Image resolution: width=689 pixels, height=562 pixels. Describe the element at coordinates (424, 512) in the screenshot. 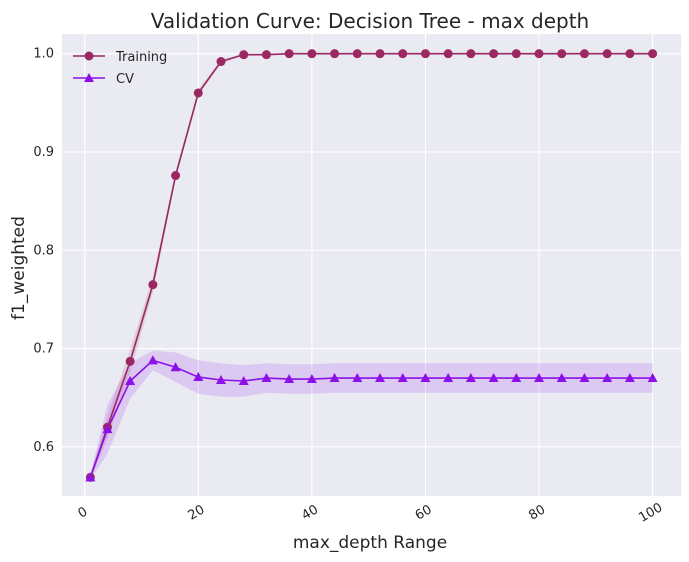

I see `x-tick-label: 60` at that location.